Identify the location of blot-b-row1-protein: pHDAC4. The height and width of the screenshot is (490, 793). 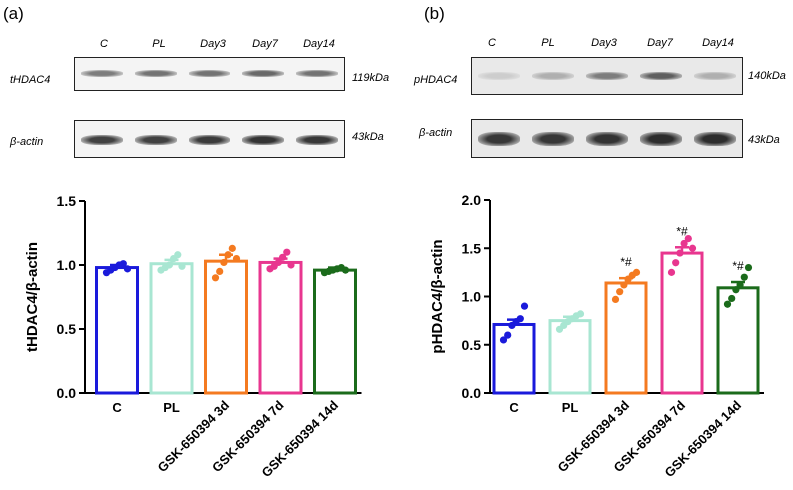
(436, 80).